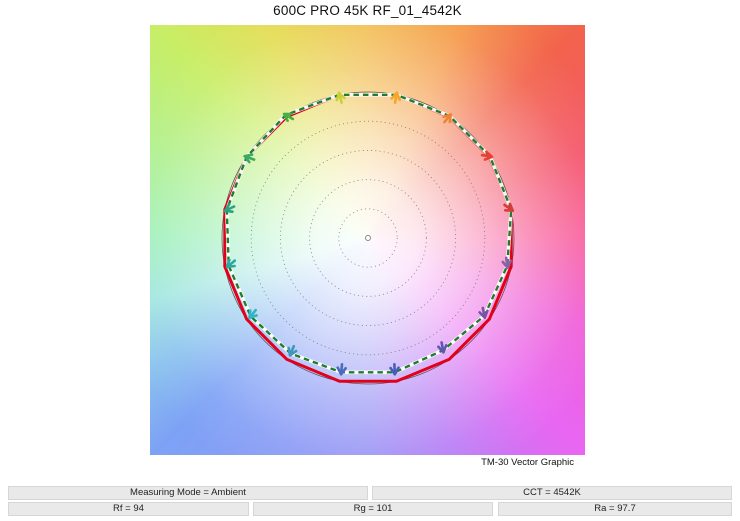  What do you see at coordinates (188, 493) in the screenshot?
I see `measuring-mode-cell: Measuring Mode = Ambient` at bounding box center [188, 493].